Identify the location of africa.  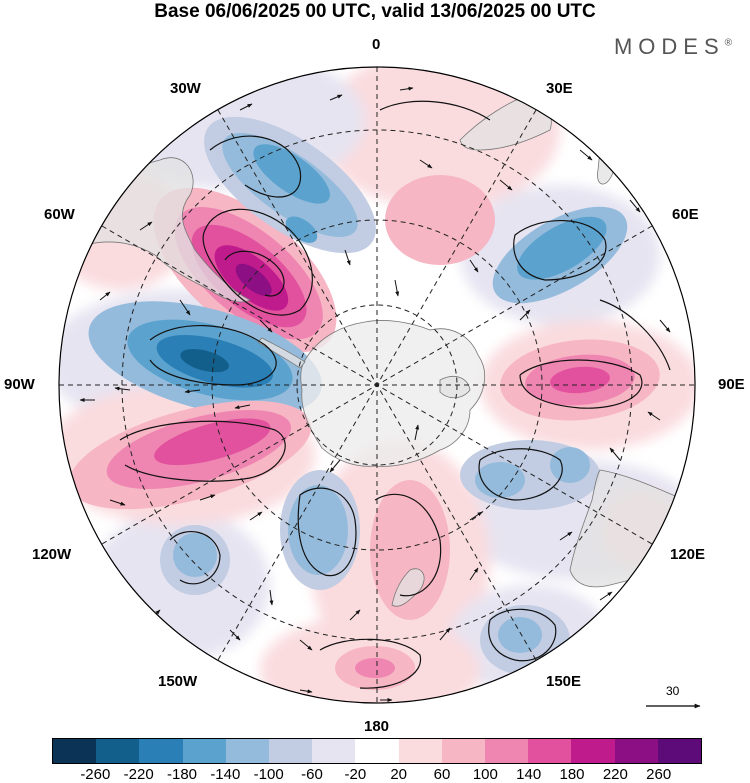
(505, 122).